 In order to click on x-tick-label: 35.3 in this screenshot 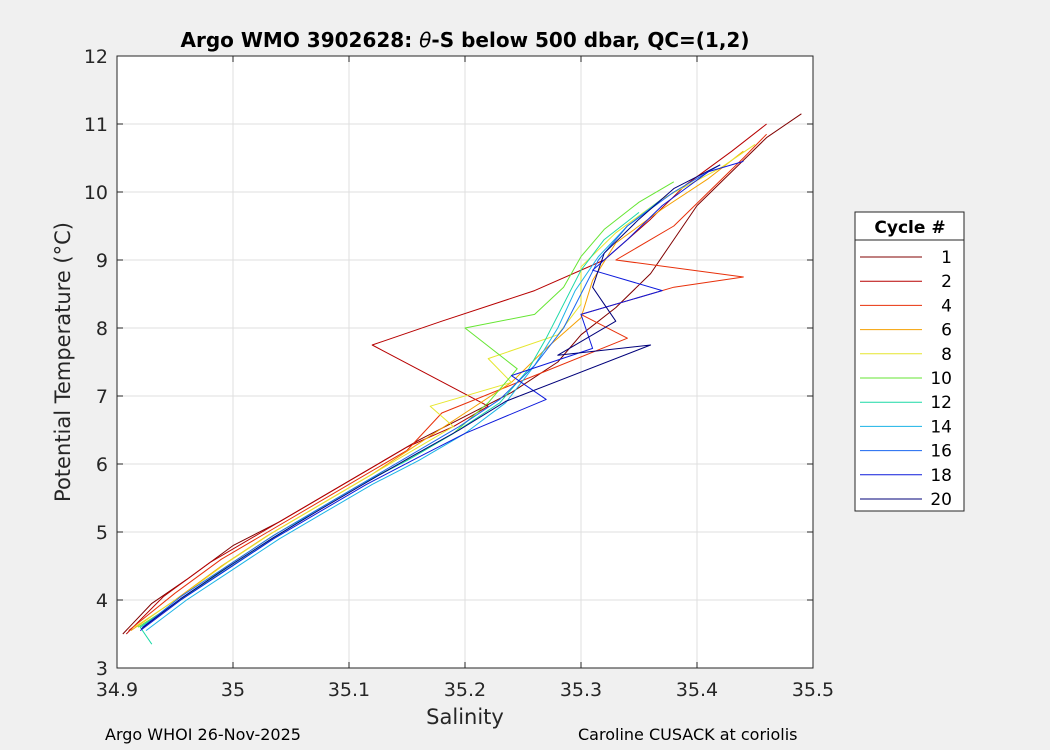, I will do `click(581, 690)`.